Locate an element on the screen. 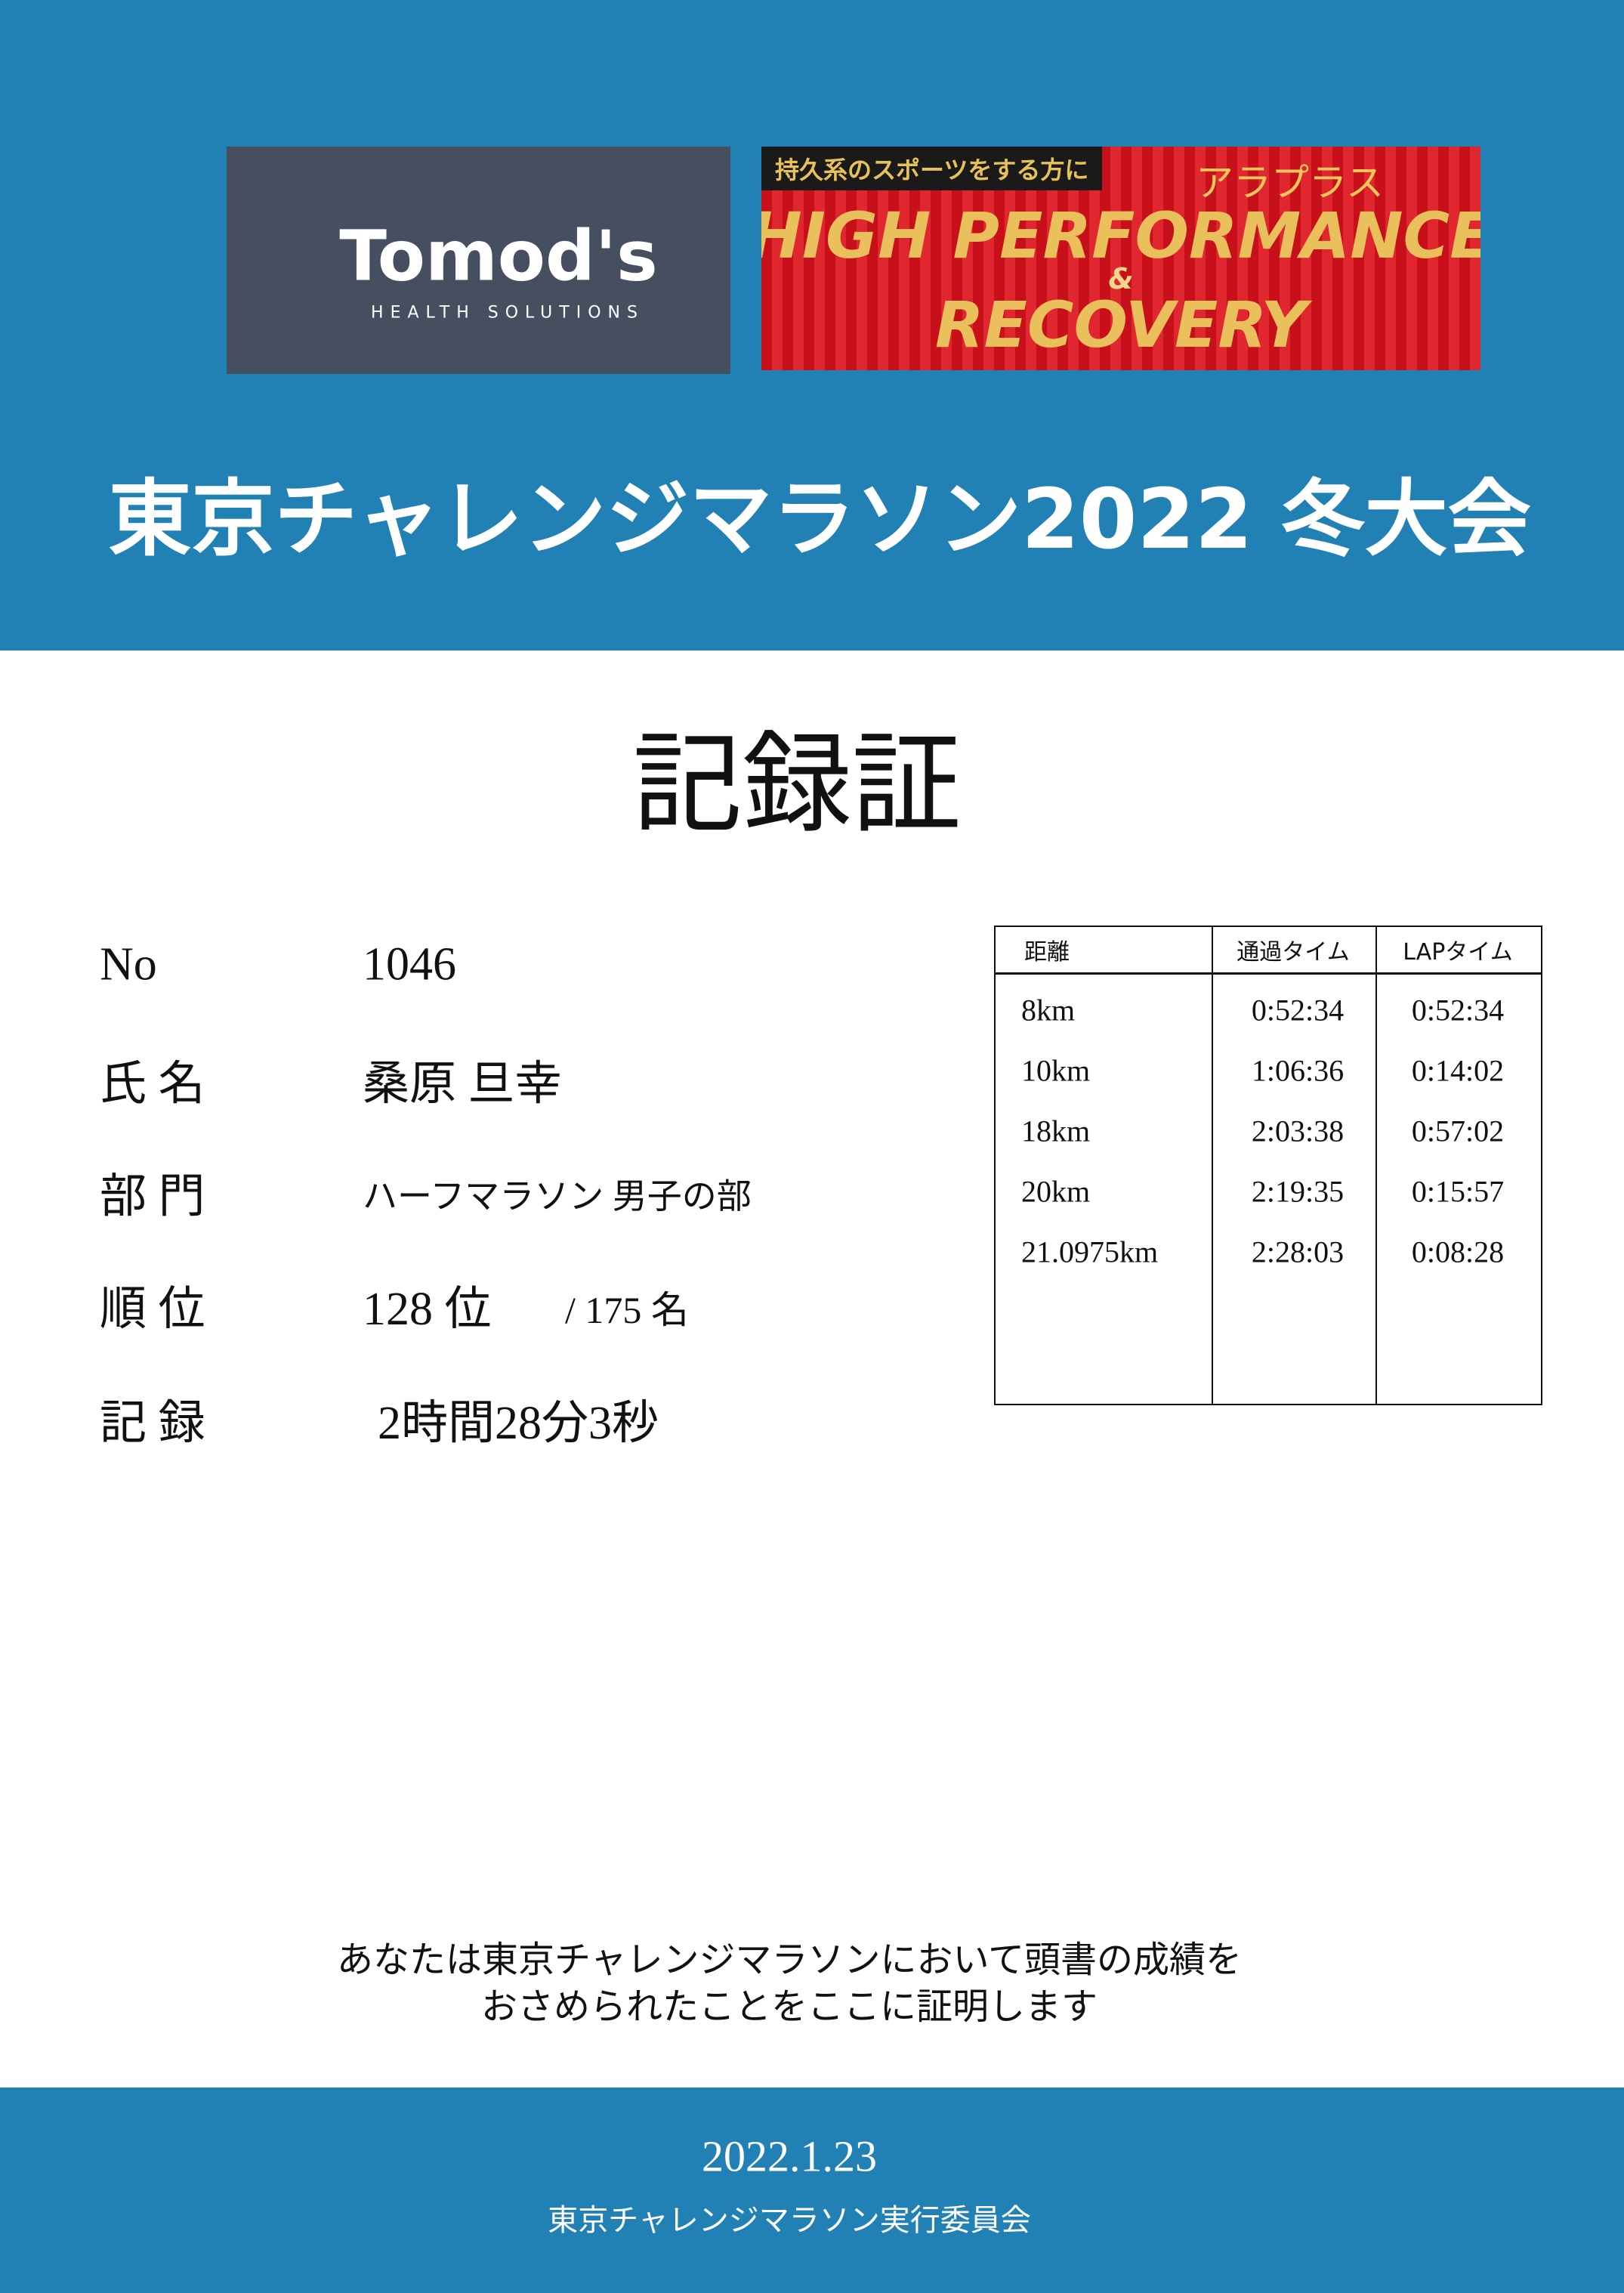 Image resolution: width=1624 pixels, height=2293 pixels. table-cell: 0:08:28 is located at coordinates (1458, 1252).